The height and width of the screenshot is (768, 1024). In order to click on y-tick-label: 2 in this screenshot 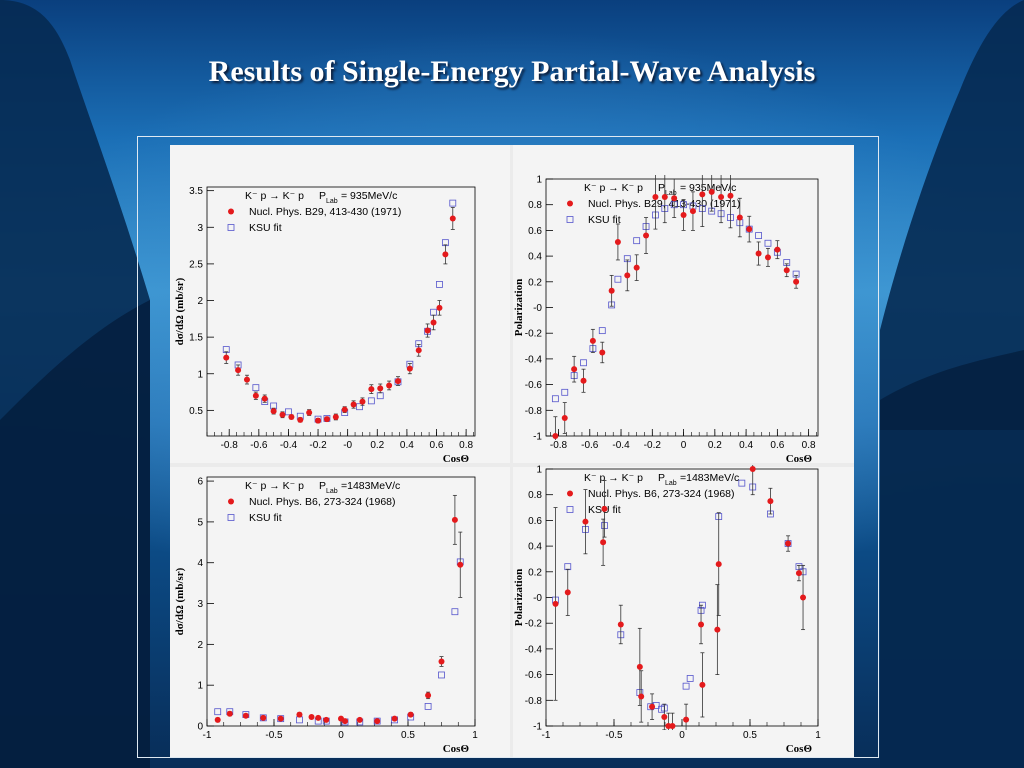, I will do `click(200, 645)`.